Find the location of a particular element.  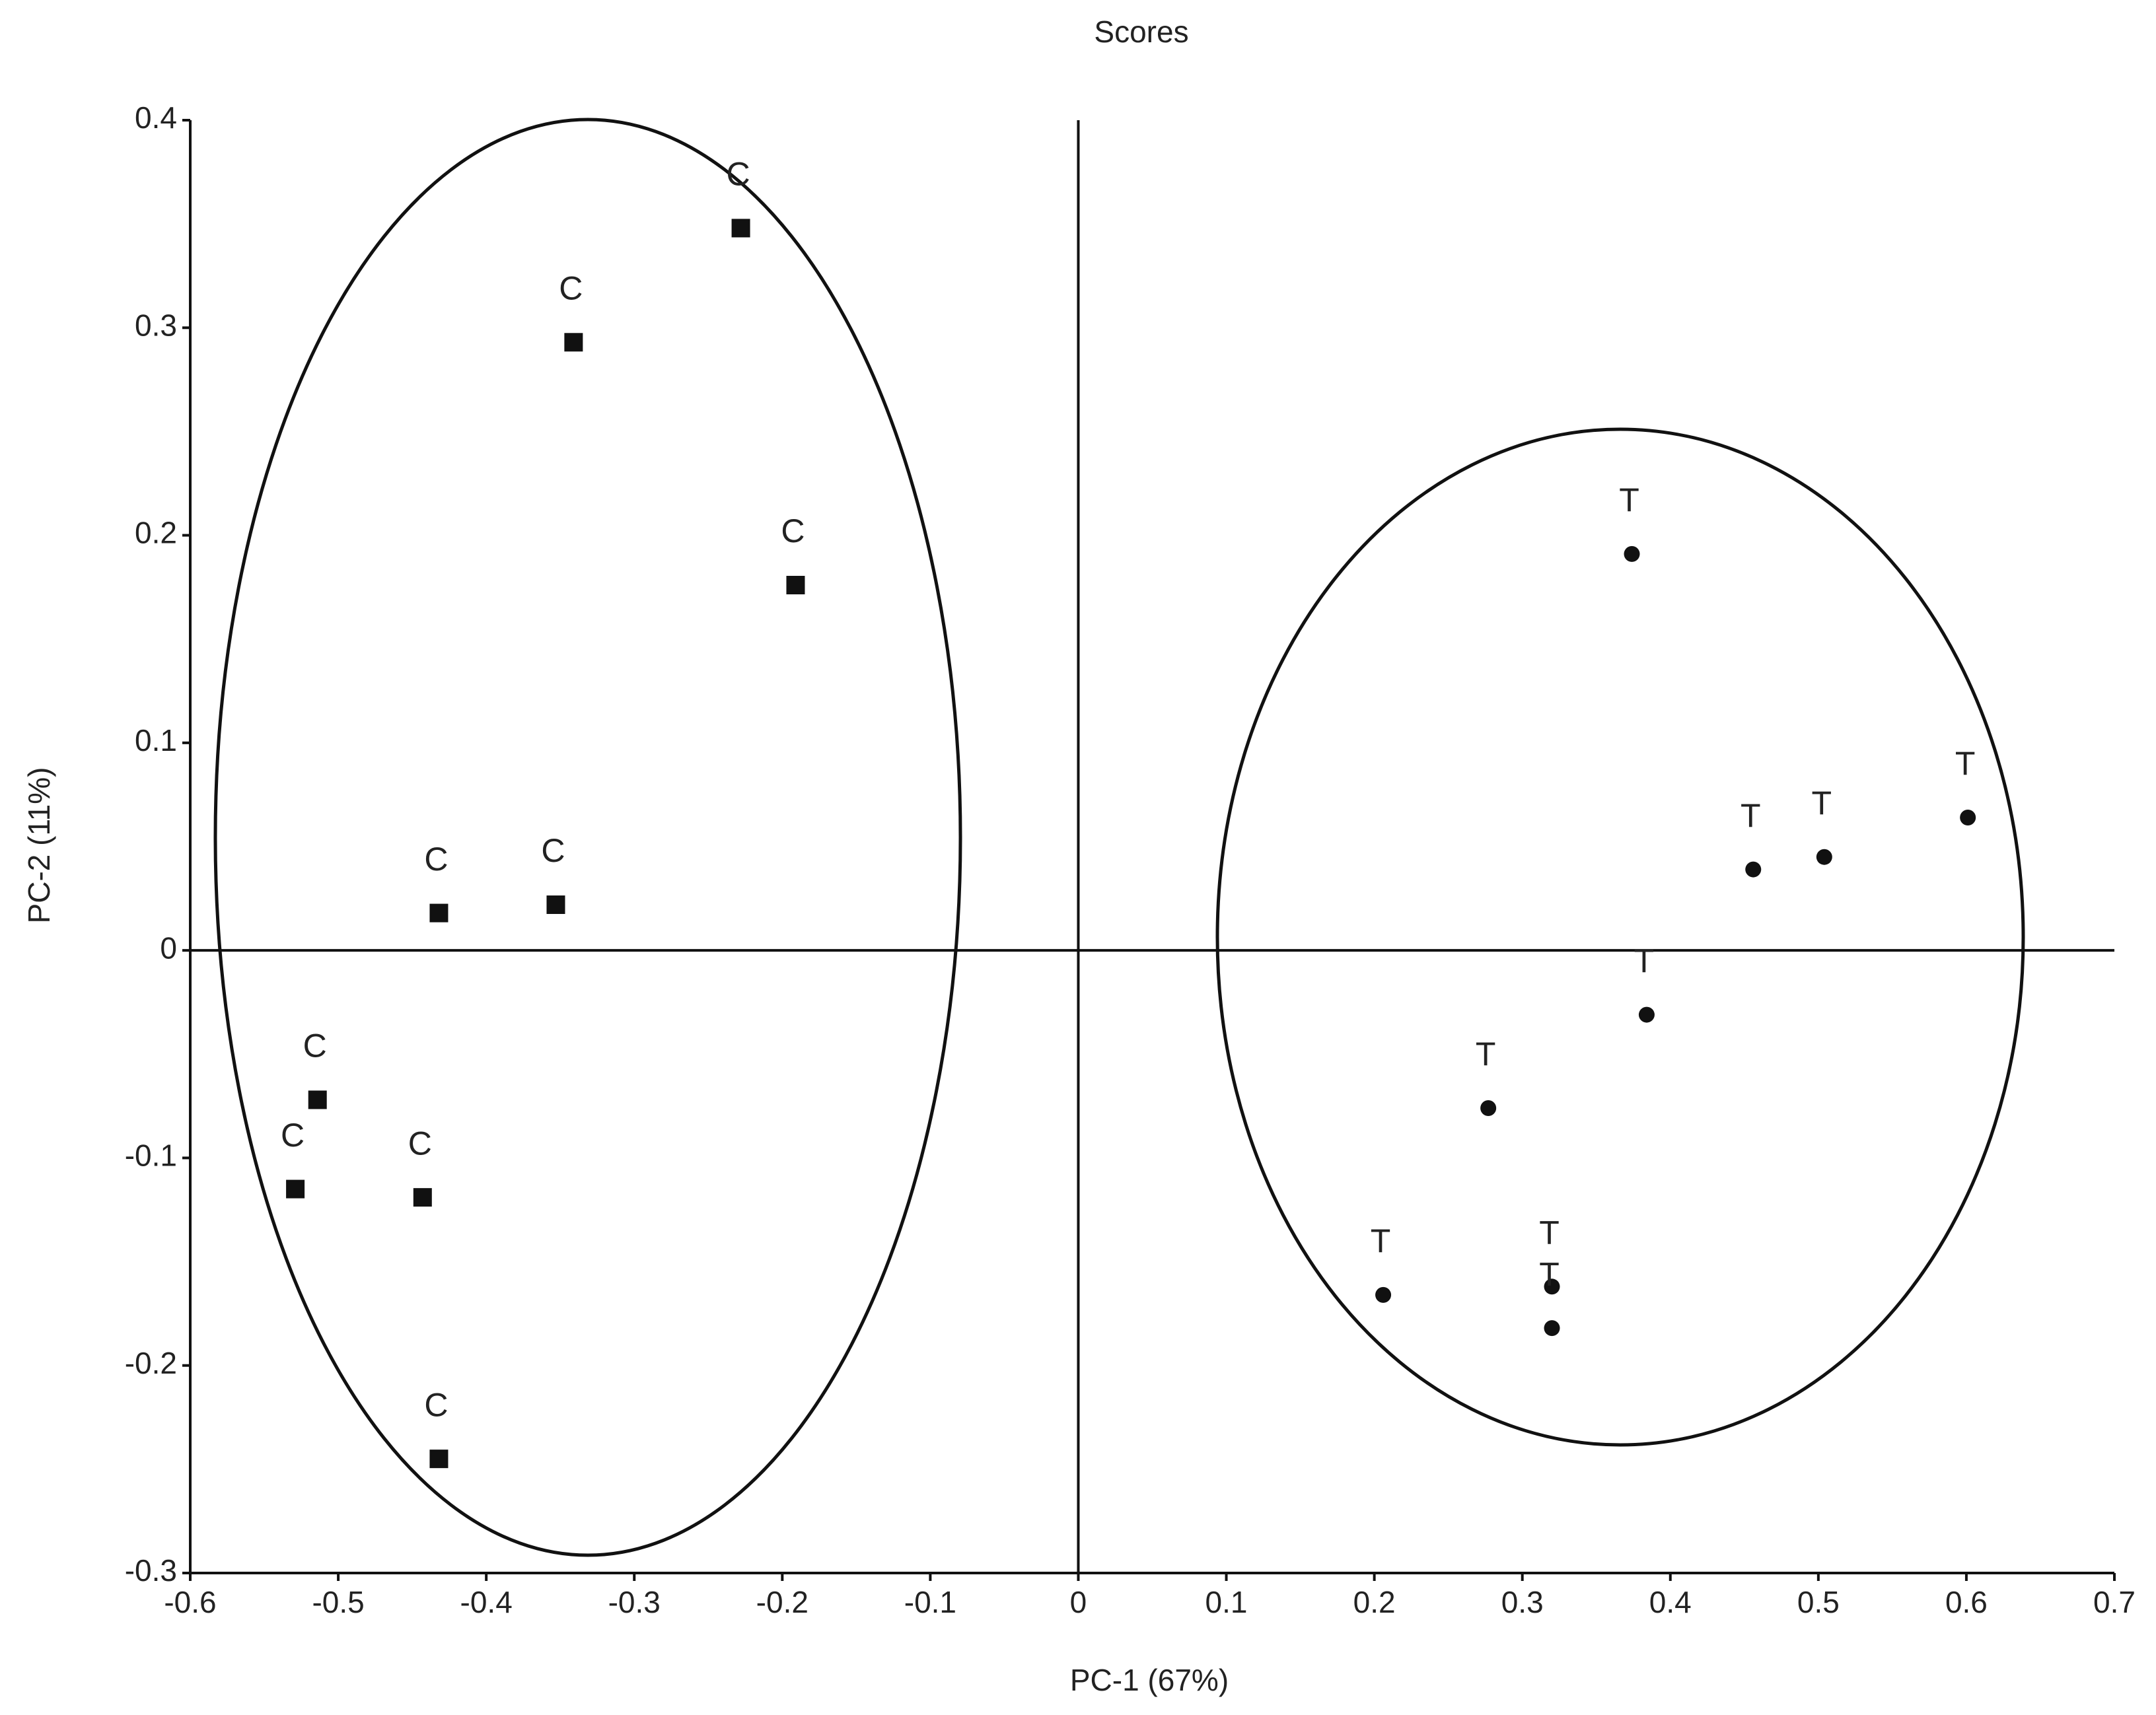

x-tick-label: 0.2 is located at coordinates (1374, 1602).